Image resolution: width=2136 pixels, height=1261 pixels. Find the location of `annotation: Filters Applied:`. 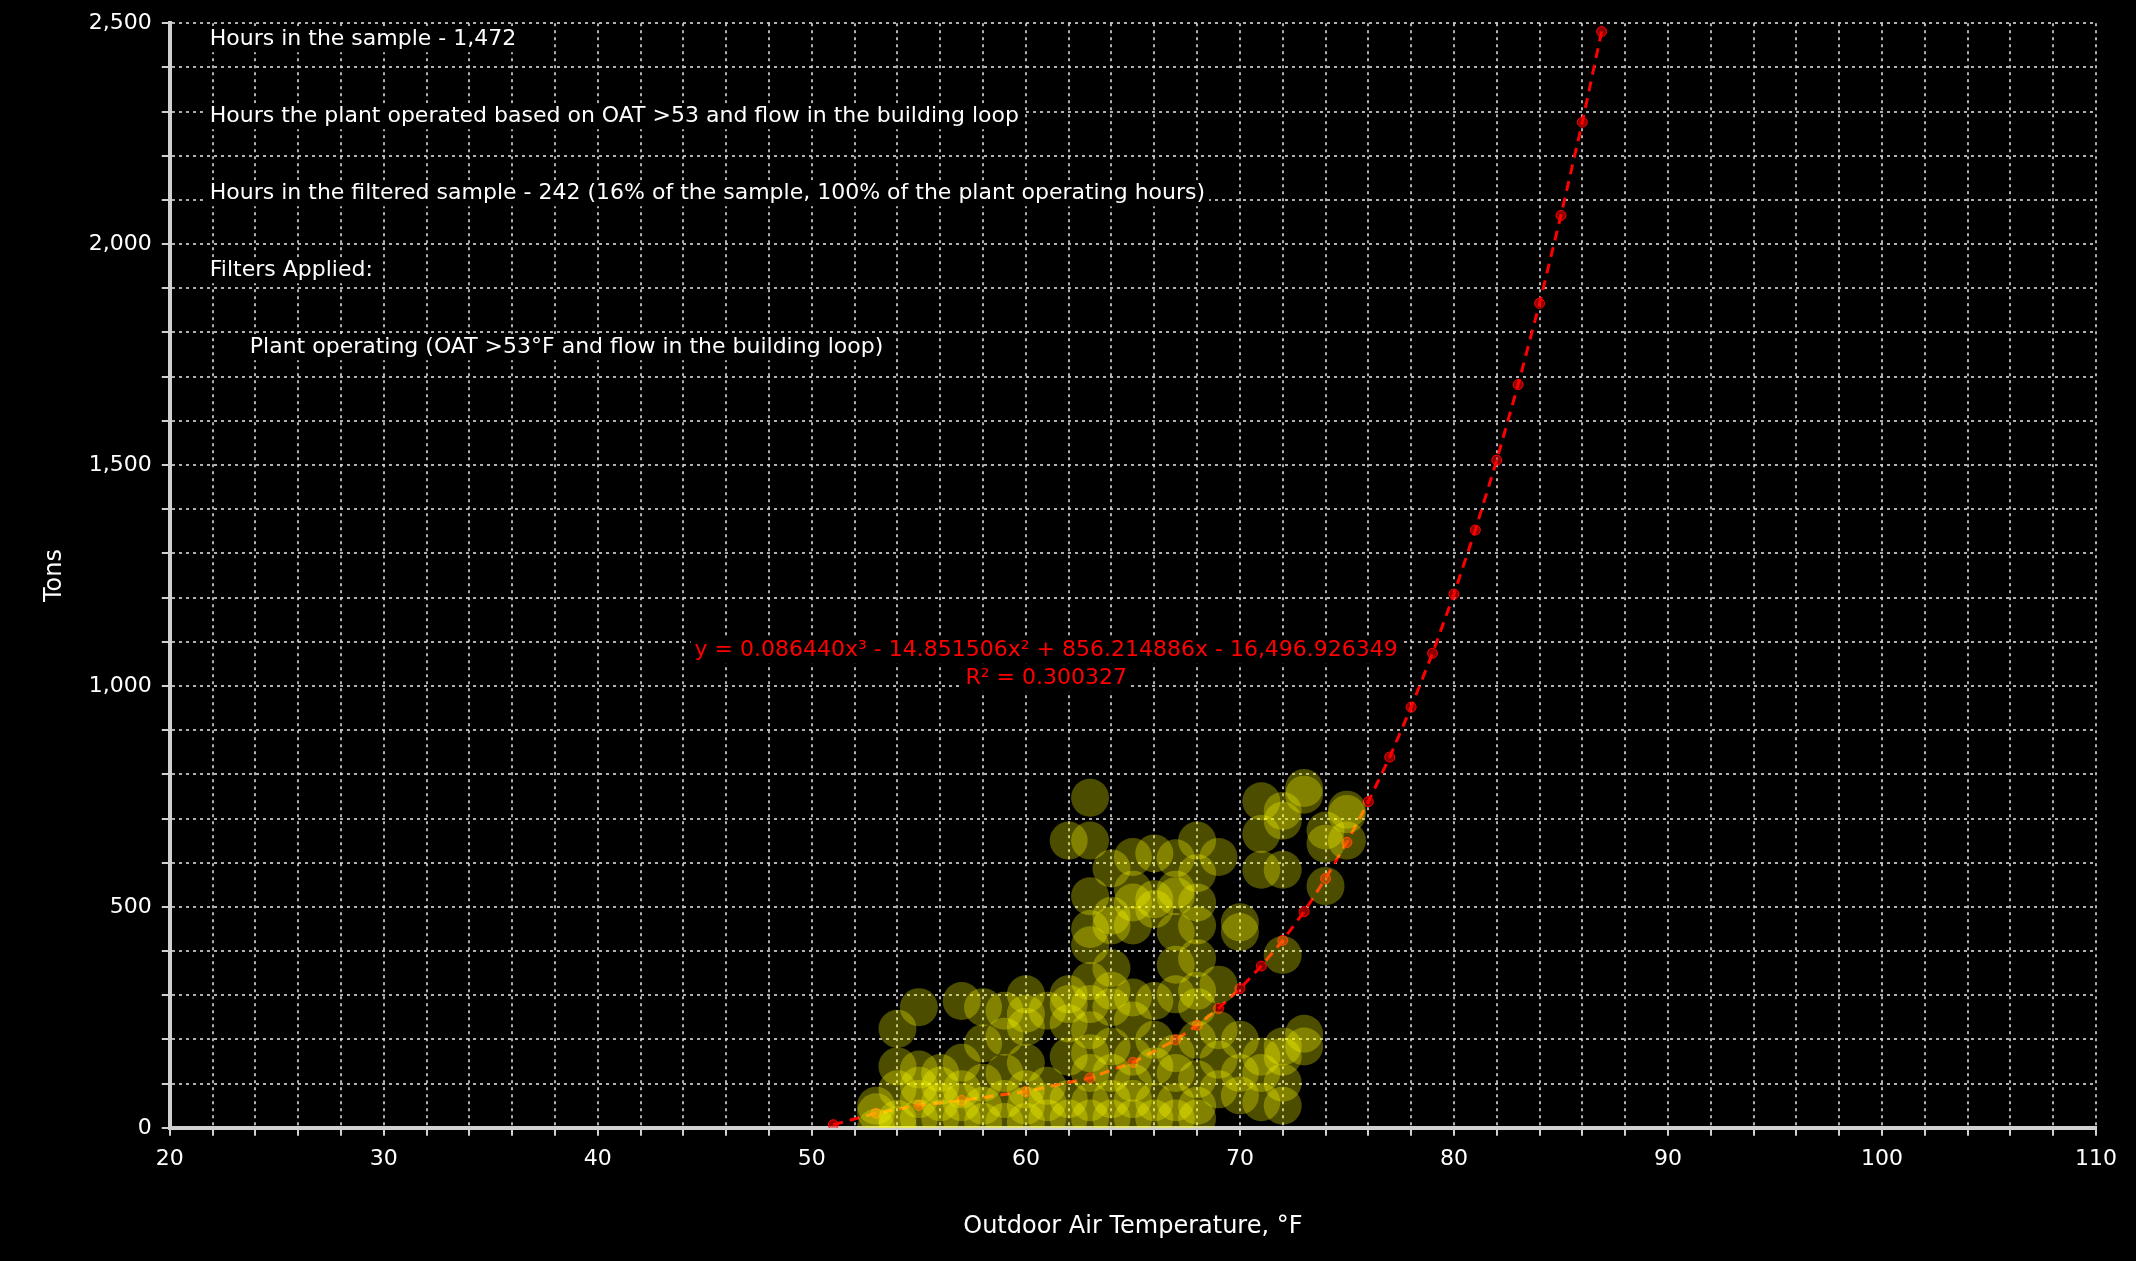

annotation: Filters Applied: is located at coordinates (291, 268).